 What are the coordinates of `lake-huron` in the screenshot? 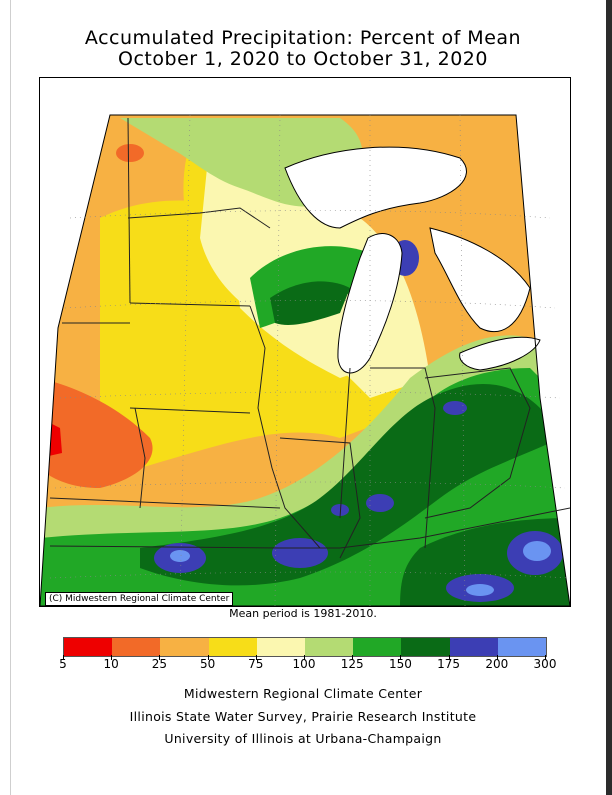 It's located at (480, 280).